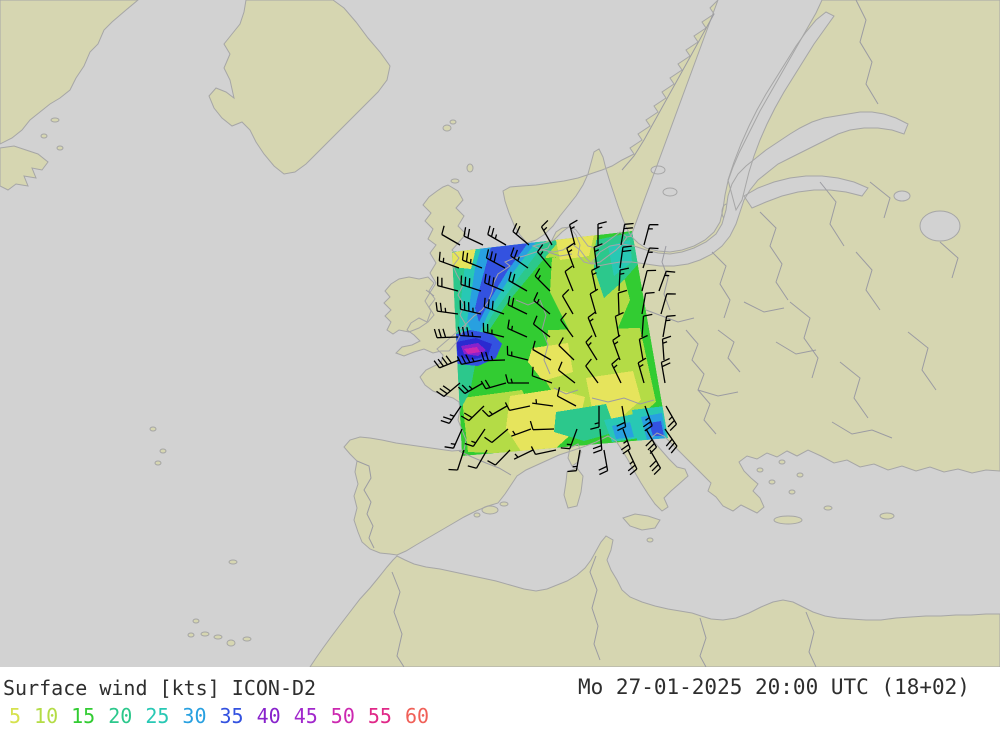 The image size is (1000, 733). What do you see at coordinates (774, 687) in the screenshot?
I see `map-timestamp: Mo 27-01-2025 20:00 UTC (18+02)` at bounding box center [774, 687].